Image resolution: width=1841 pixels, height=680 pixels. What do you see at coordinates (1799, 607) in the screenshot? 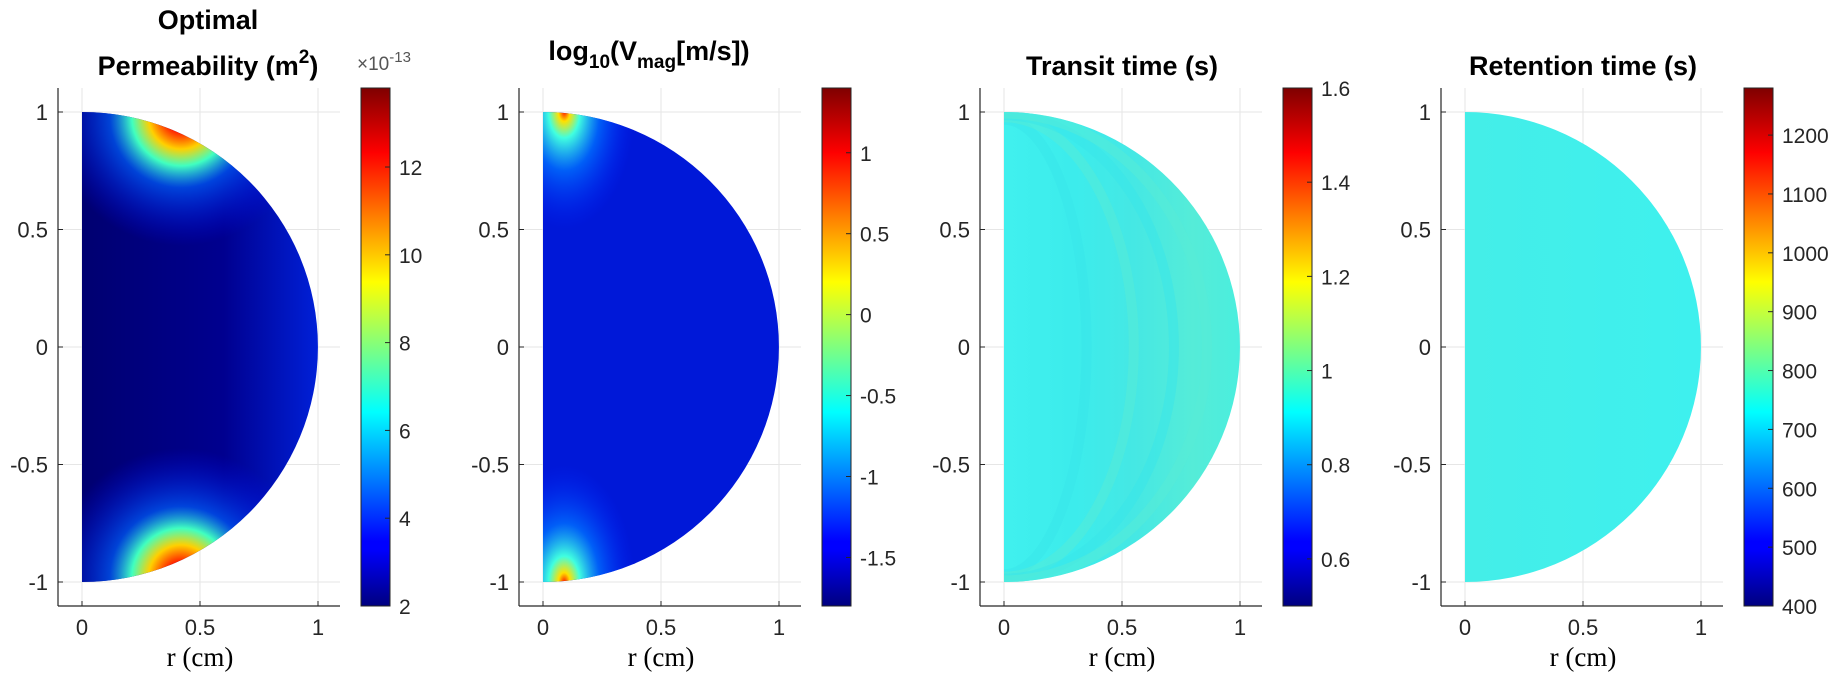
I see `colorbar-tick-label: 400` at bounding box center [1799, 607].